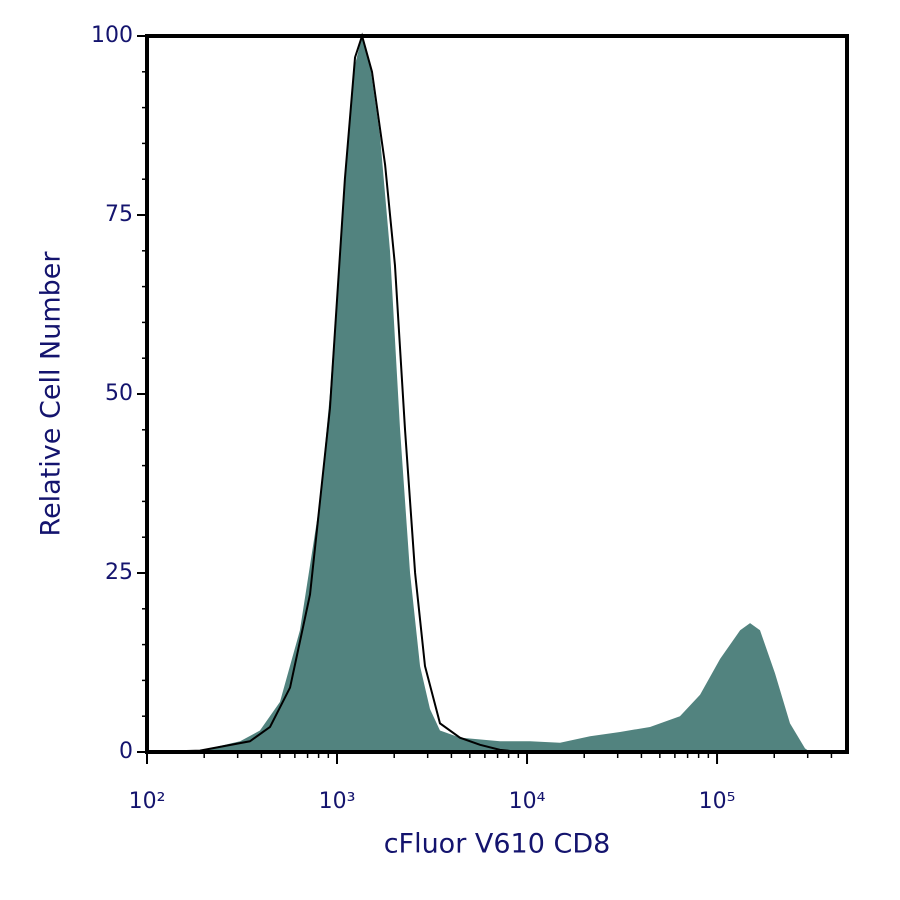 This screenshot has width=900, height=900. Describe the element at coordinates (51, 394) in the screenshot. I see `y-axis-title: Relative Cell Number` at that location.